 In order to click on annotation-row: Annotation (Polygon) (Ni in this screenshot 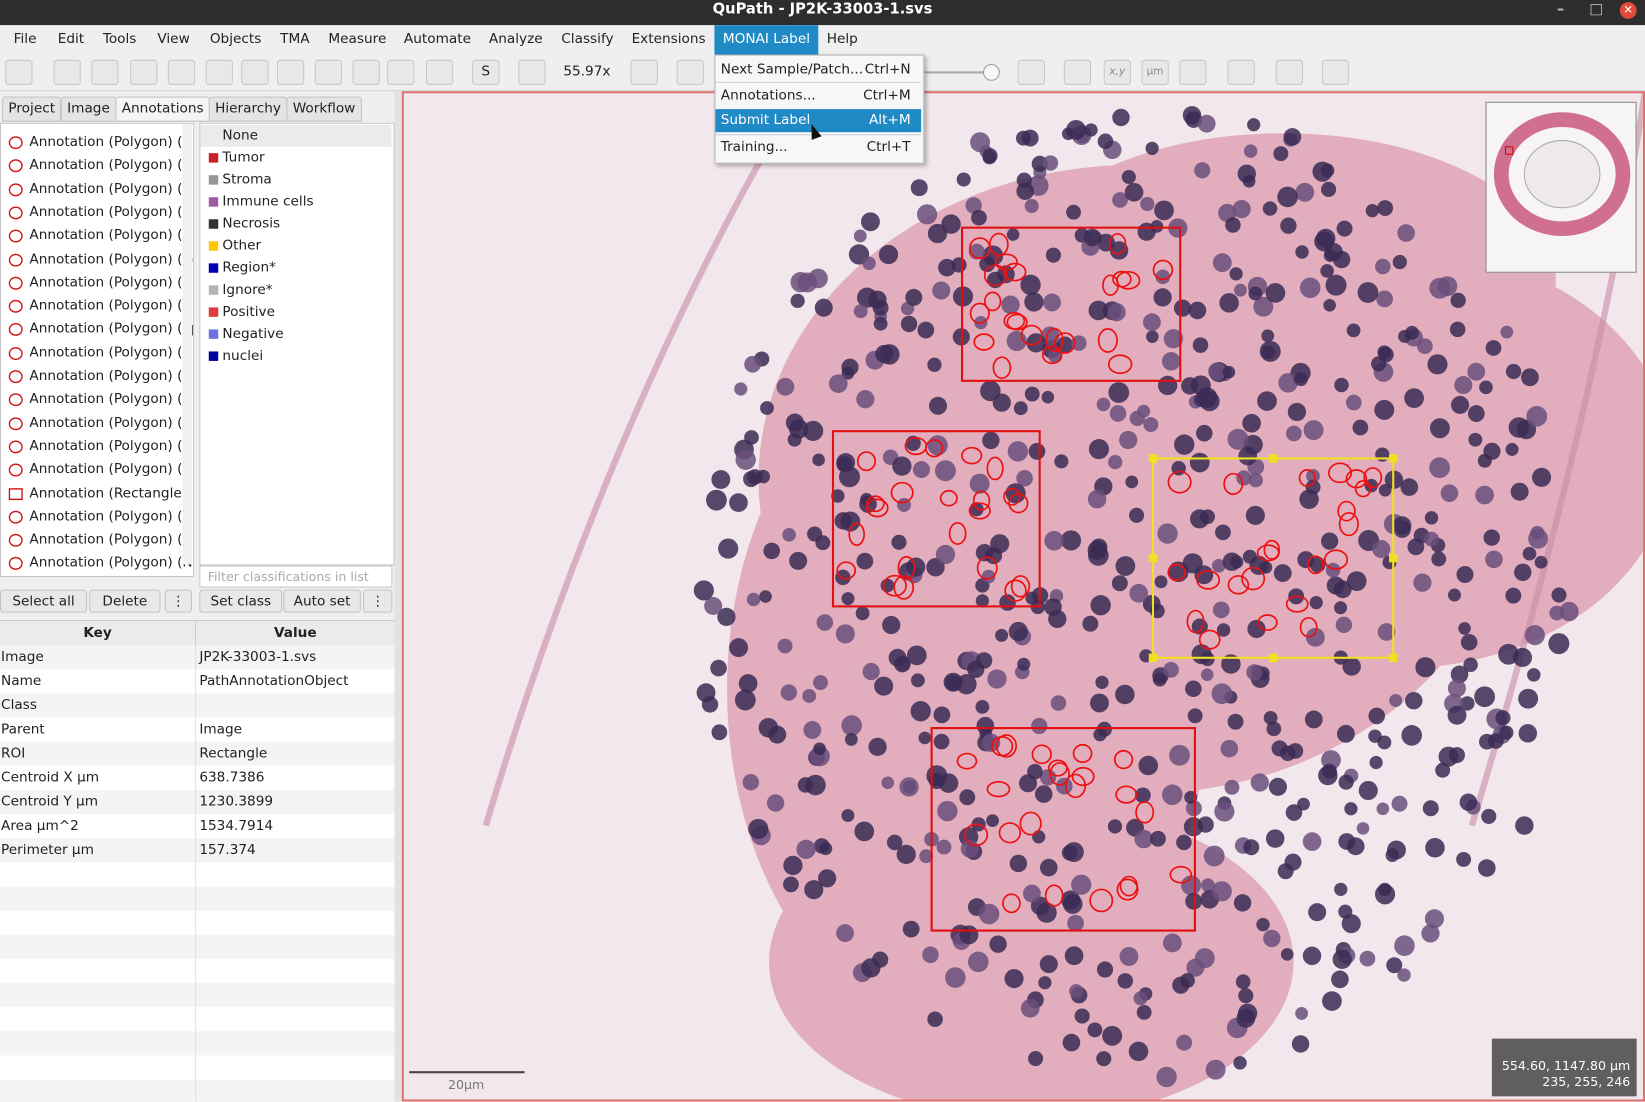, I will do `click(97, 563)`.